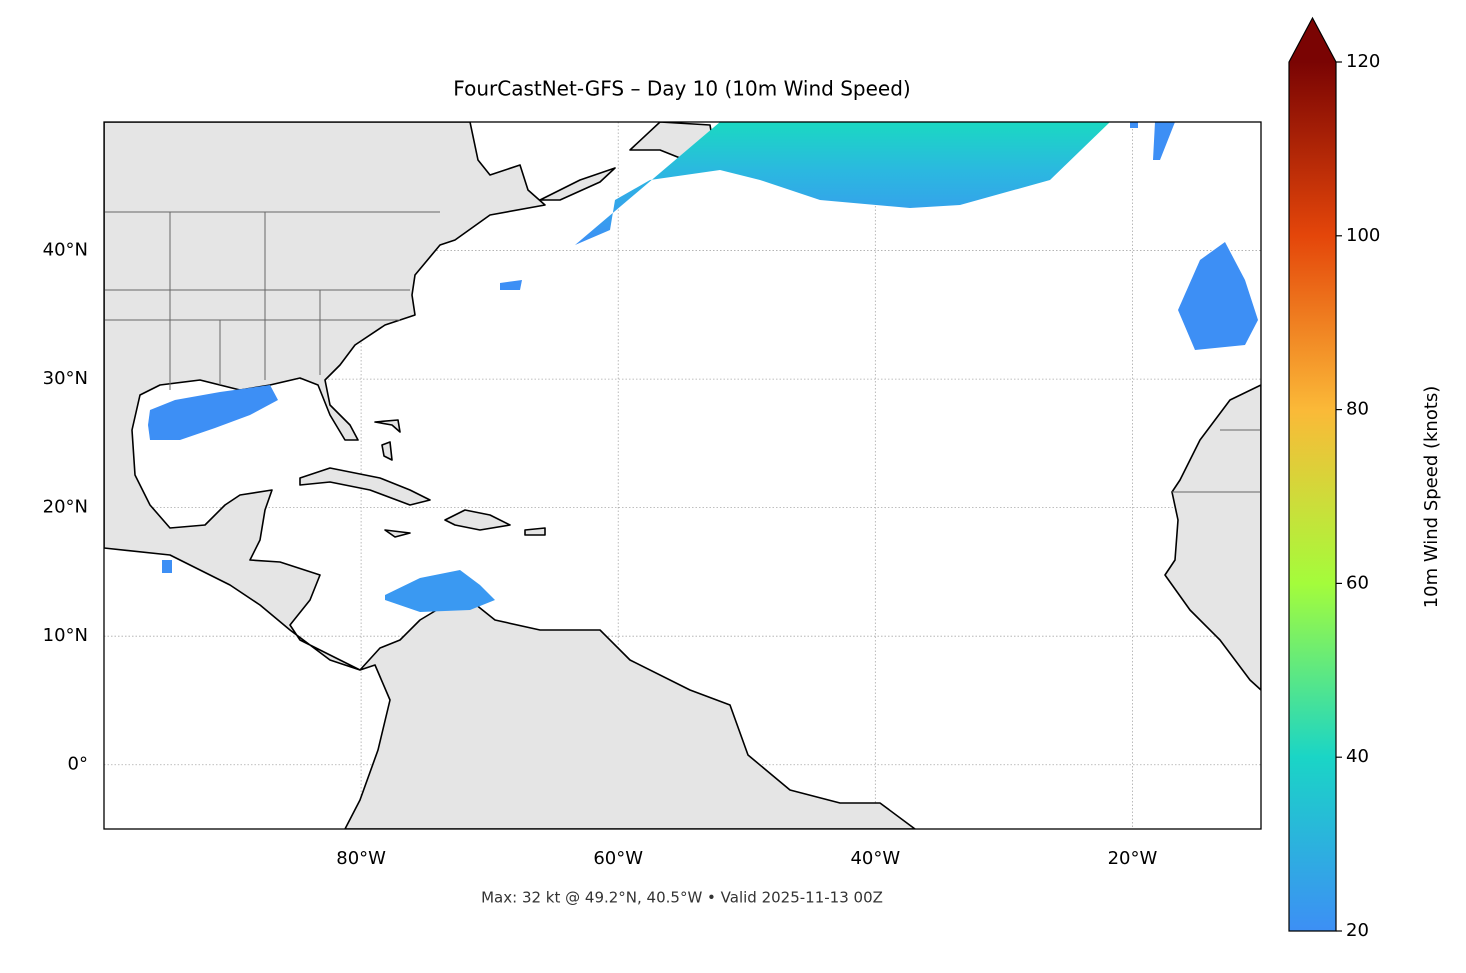  What do you see at coordinates (1363, 235) in the screenshot?
I see `colorbar-tick-label: 100` at bounding box center [1363, 235].